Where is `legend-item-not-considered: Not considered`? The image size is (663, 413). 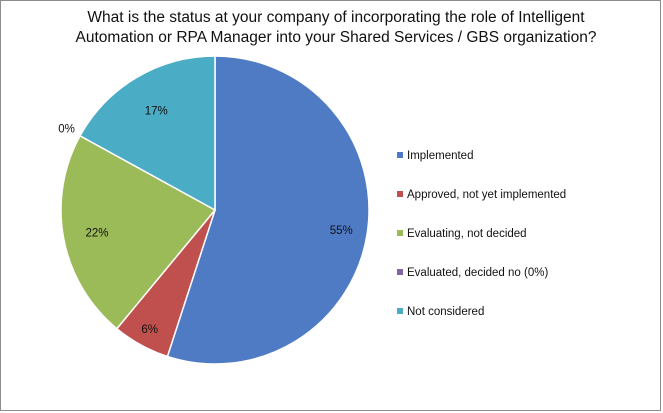 legend-item-not-considered: Not considered is located at coordinates (481, 316).